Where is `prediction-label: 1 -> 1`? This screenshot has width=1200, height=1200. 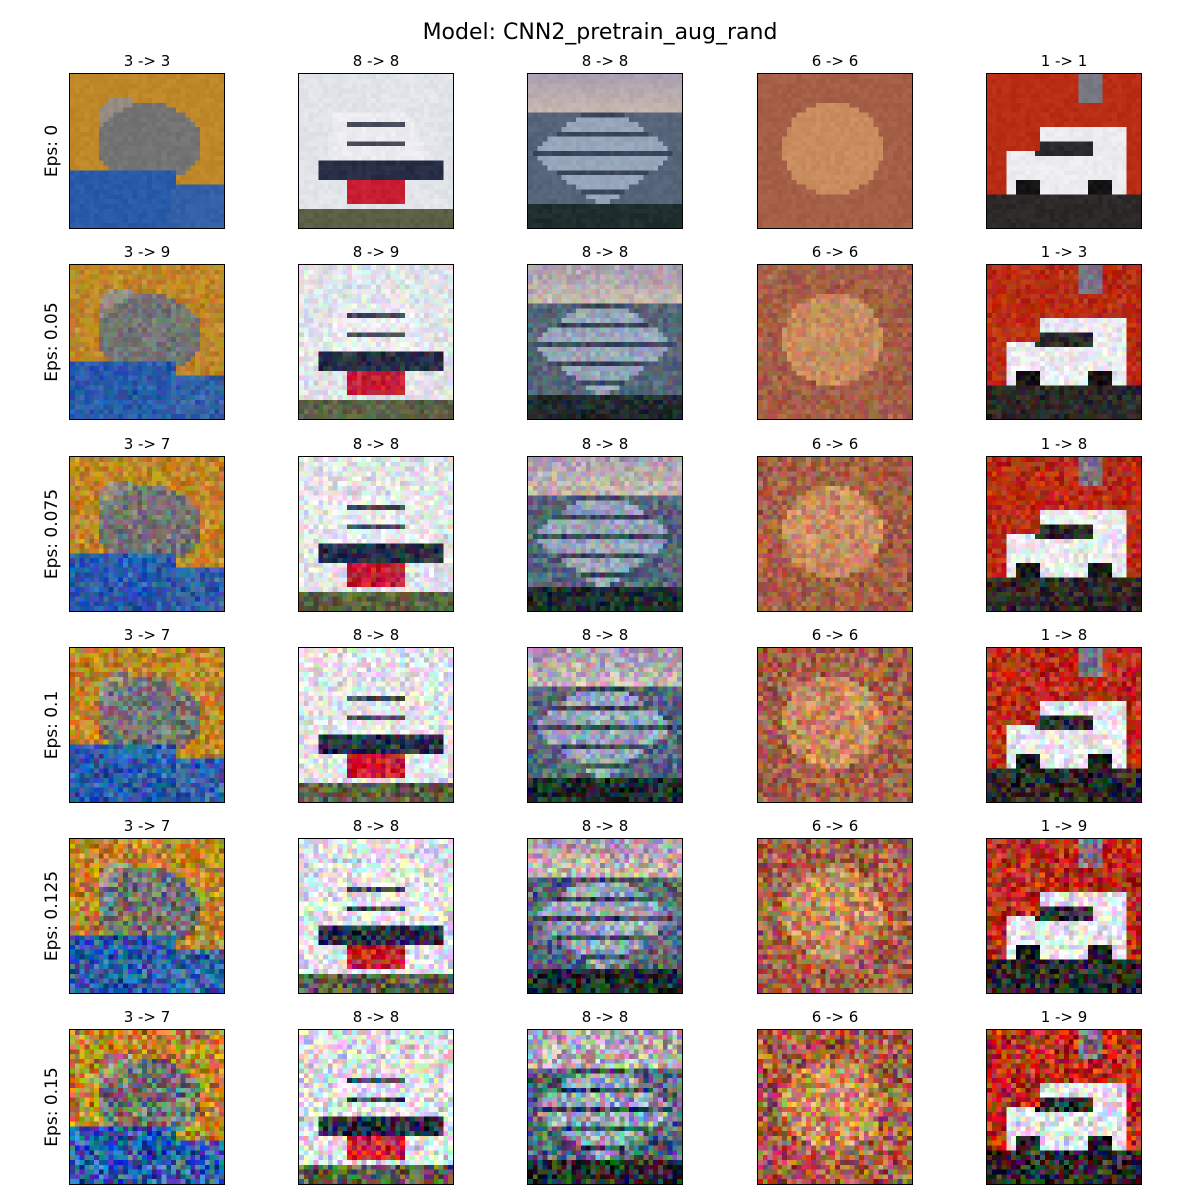
prediction-label: 1 -> 1 is located at coordinates (1064, 61).